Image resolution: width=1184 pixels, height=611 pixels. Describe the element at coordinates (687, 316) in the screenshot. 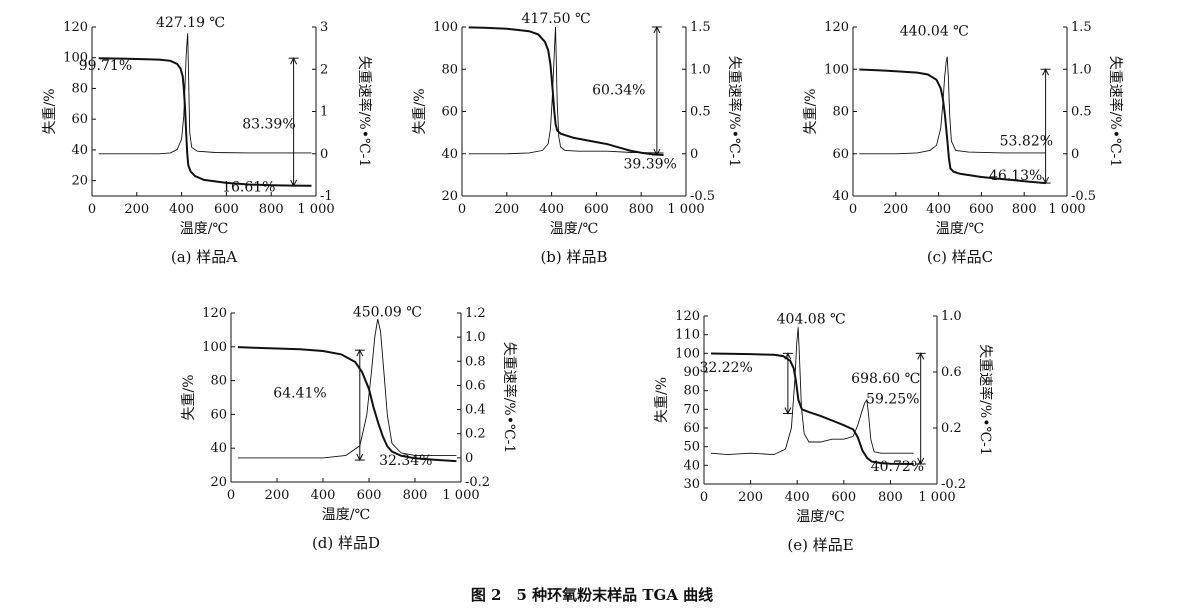

I see `y-tick-label: 120` at that location.